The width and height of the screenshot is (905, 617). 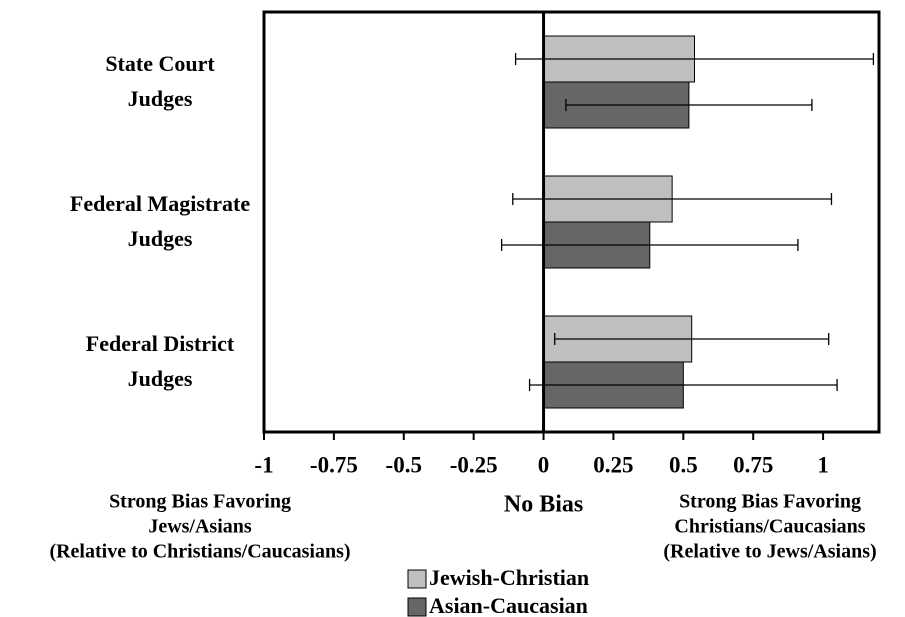 What do you see at coordinates (199, 552) in the screenshot?
I see `annotation: (Relative to Christians/Caucasians)` at bounding box center [199, 552].